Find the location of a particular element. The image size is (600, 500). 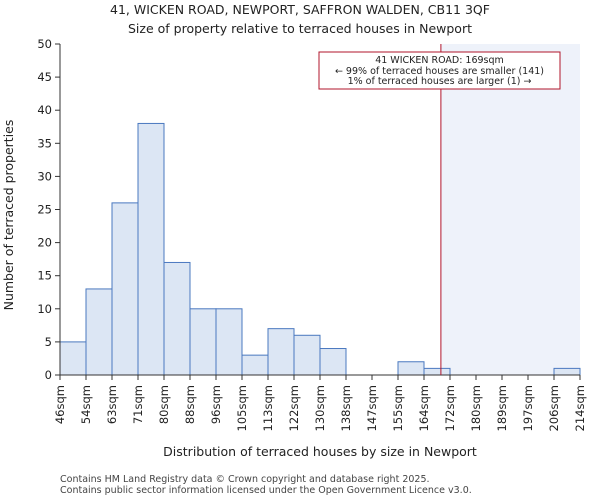

y-tick-label: 30 is located at coordinates (44, 176).